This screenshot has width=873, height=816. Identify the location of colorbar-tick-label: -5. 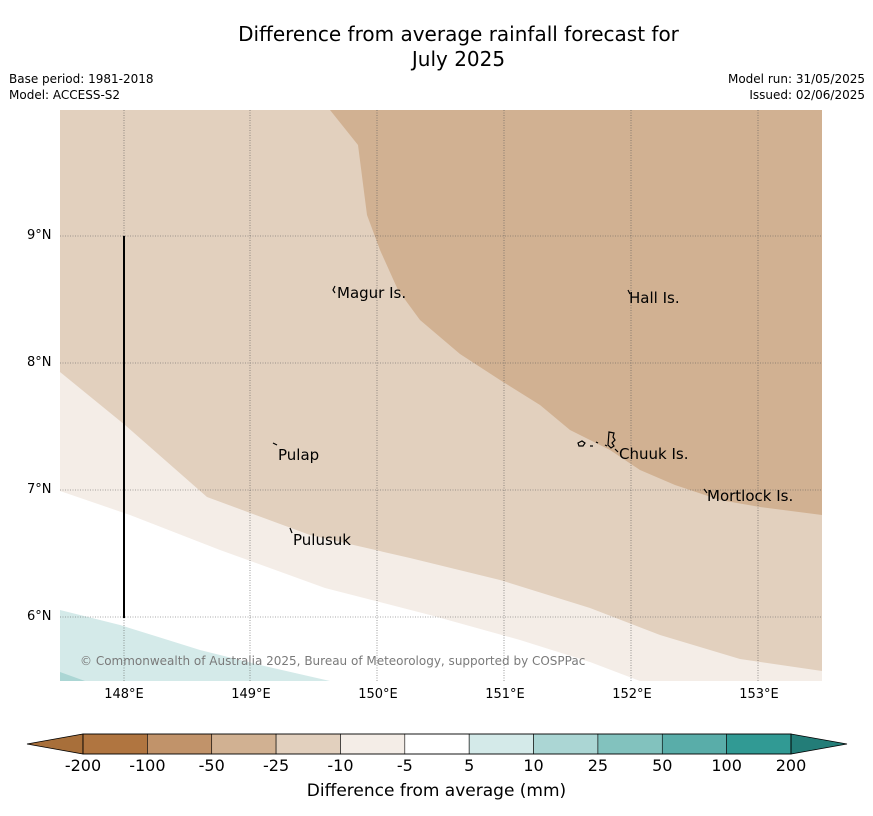
(404, 765).